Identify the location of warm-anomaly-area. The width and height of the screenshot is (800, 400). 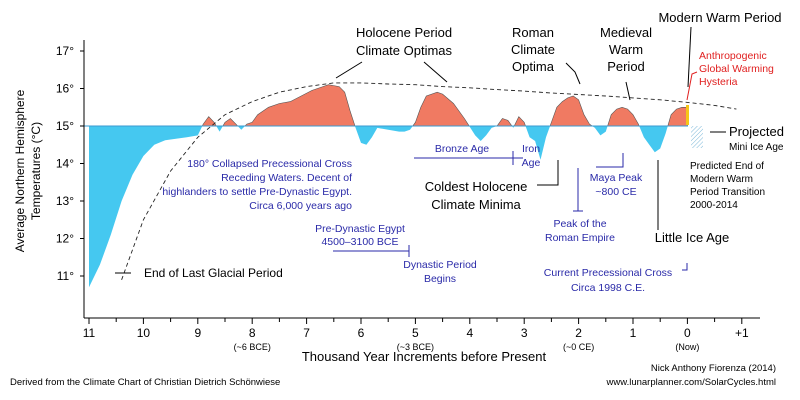
(388, 105).